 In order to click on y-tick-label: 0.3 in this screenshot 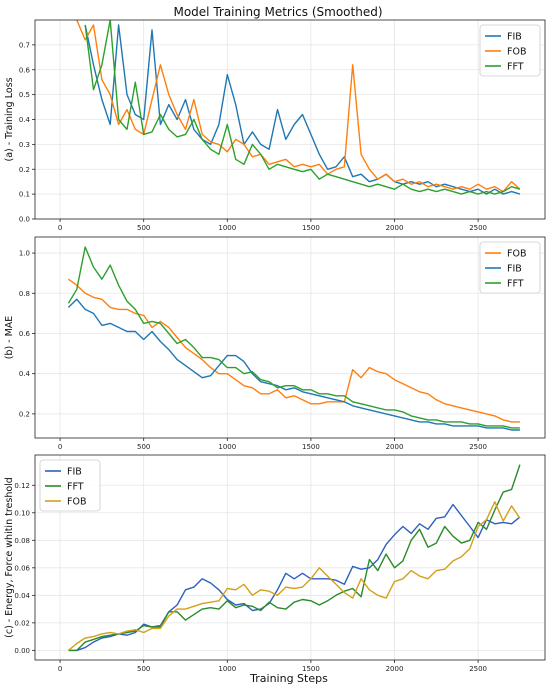, I will do `click(24, 145)`.